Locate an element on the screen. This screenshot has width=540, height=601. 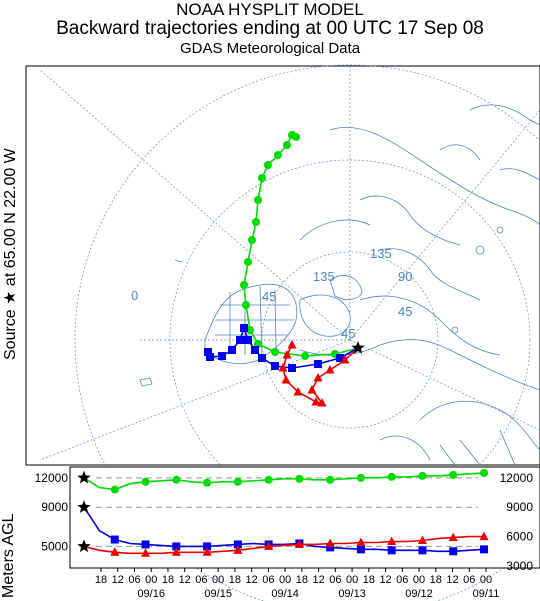
height-series is located at coordinates (283, 512).